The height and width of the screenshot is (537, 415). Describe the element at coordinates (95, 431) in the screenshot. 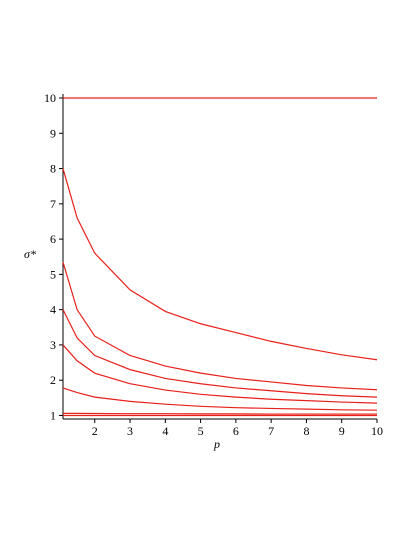

I see `x-tick-label: 2` at that location.